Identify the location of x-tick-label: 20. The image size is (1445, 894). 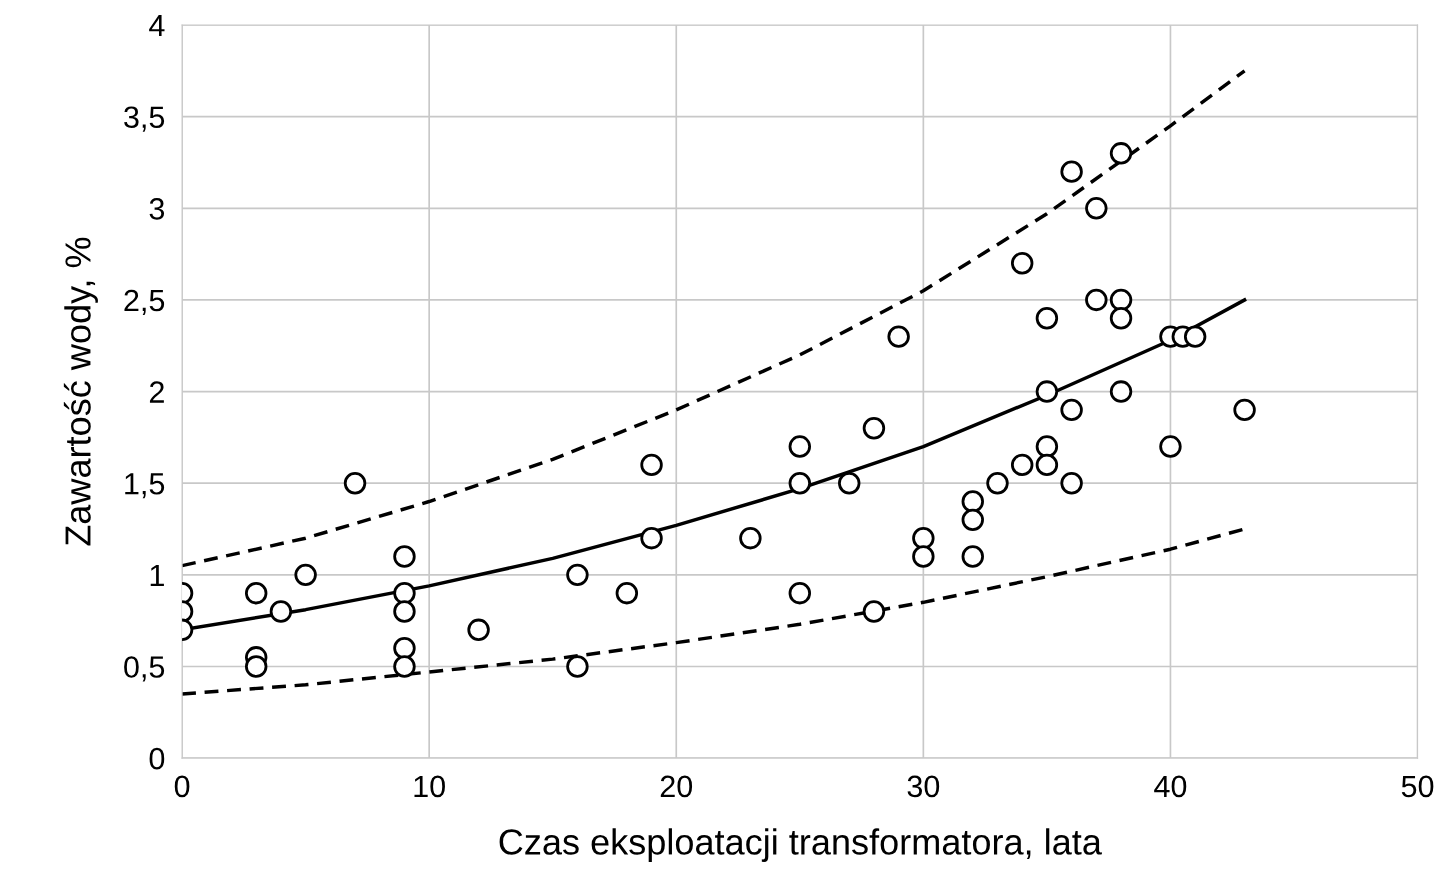
(676, 786).